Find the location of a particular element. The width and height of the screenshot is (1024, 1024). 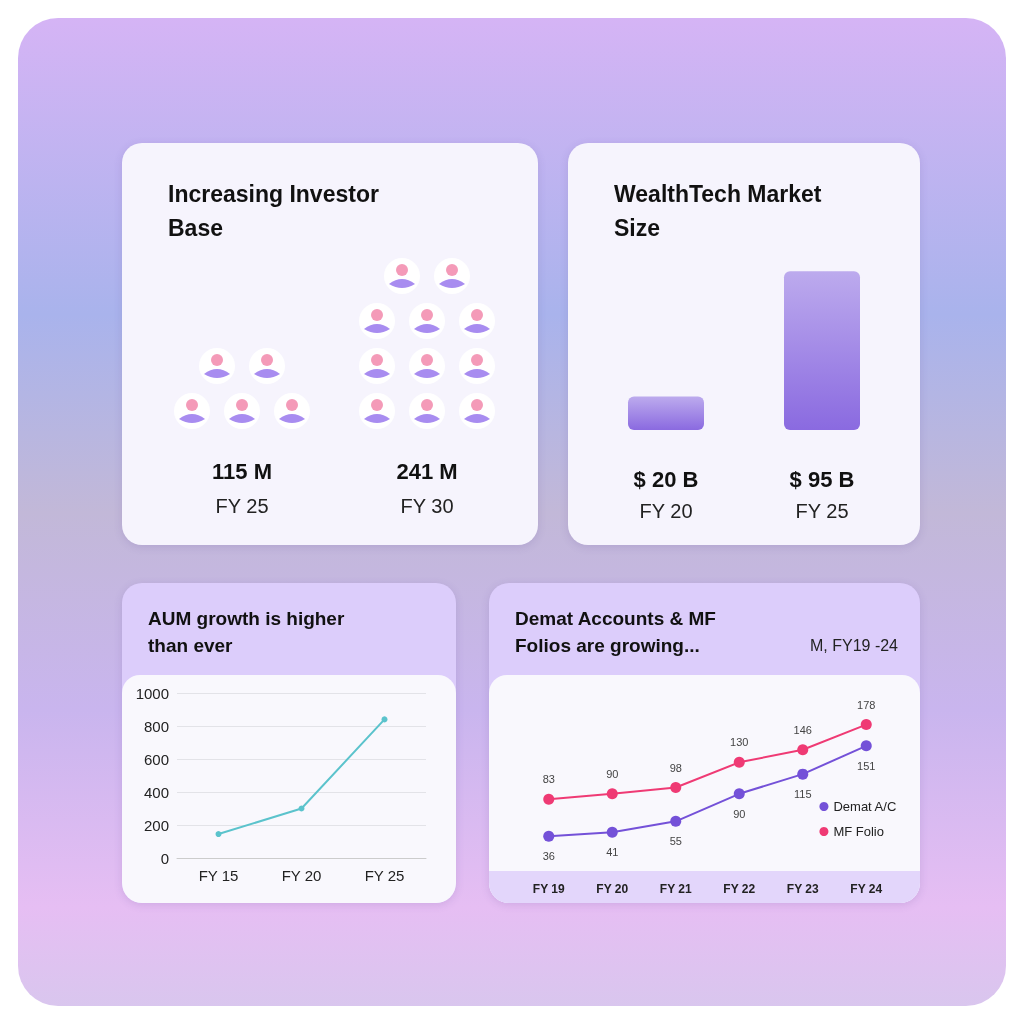

y-tick-label: 600 is located at coordinates (156, 759).